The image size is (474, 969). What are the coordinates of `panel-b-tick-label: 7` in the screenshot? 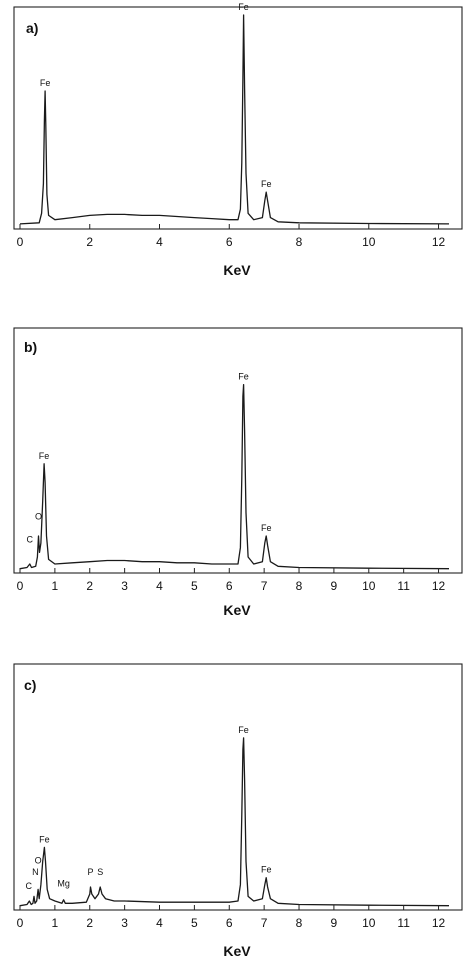 It's located at (264, 586).